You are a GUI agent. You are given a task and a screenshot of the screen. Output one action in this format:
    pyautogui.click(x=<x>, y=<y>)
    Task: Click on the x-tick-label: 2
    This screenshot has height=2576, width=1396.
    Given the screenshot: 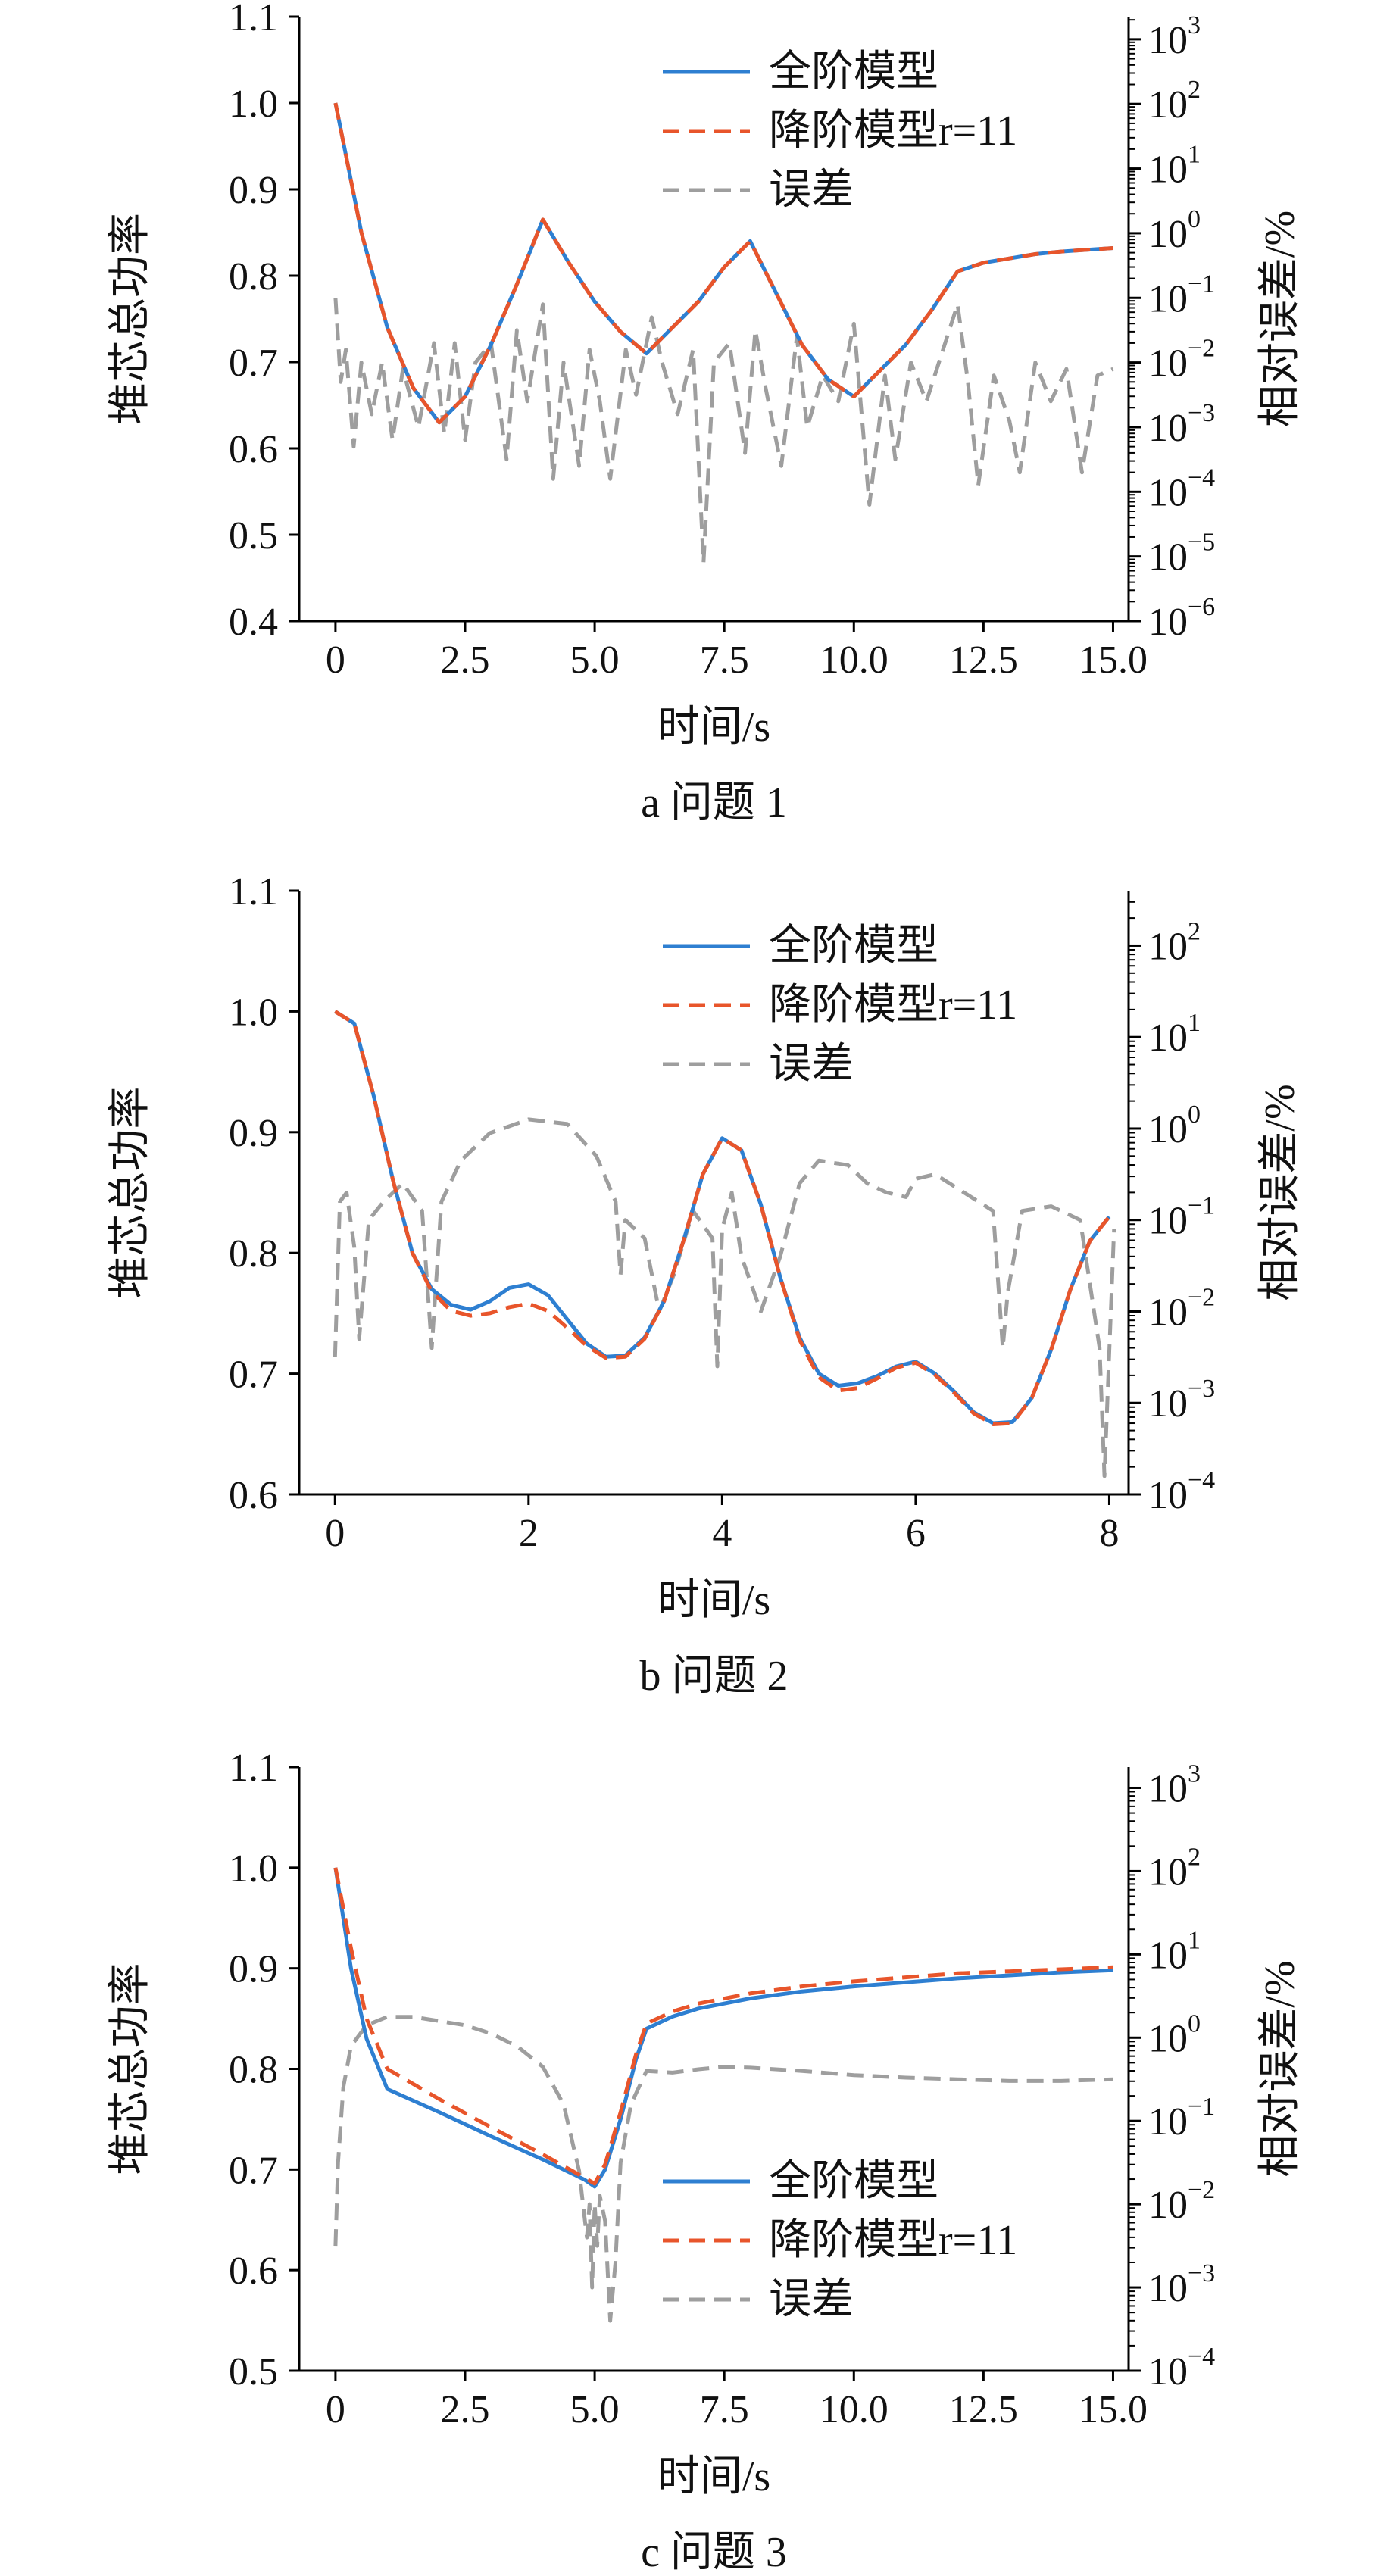 What is the action you would take?
    pyautogui.click(x=529, y=1534)
    